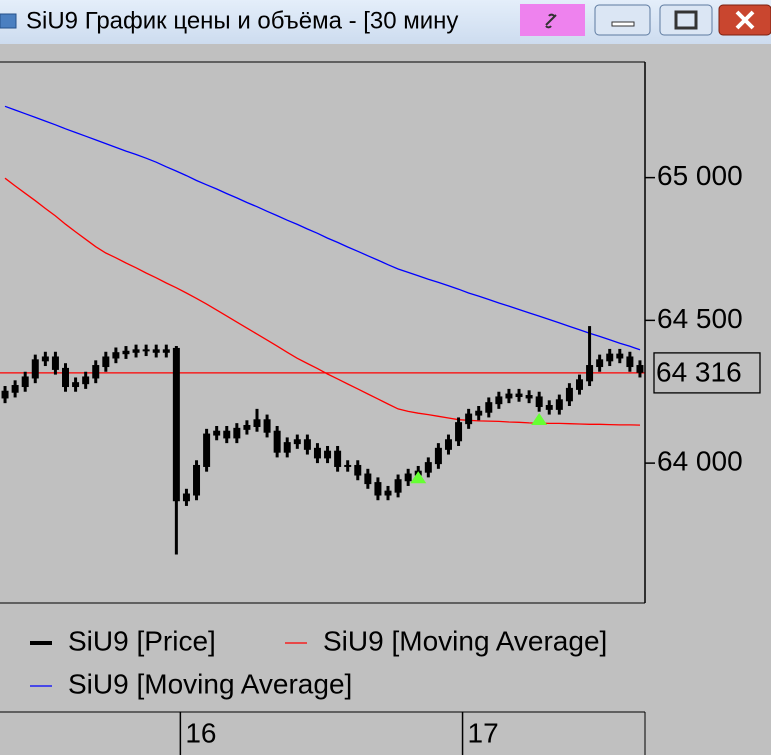  I want to click on maximize-button, so click(686, 20).